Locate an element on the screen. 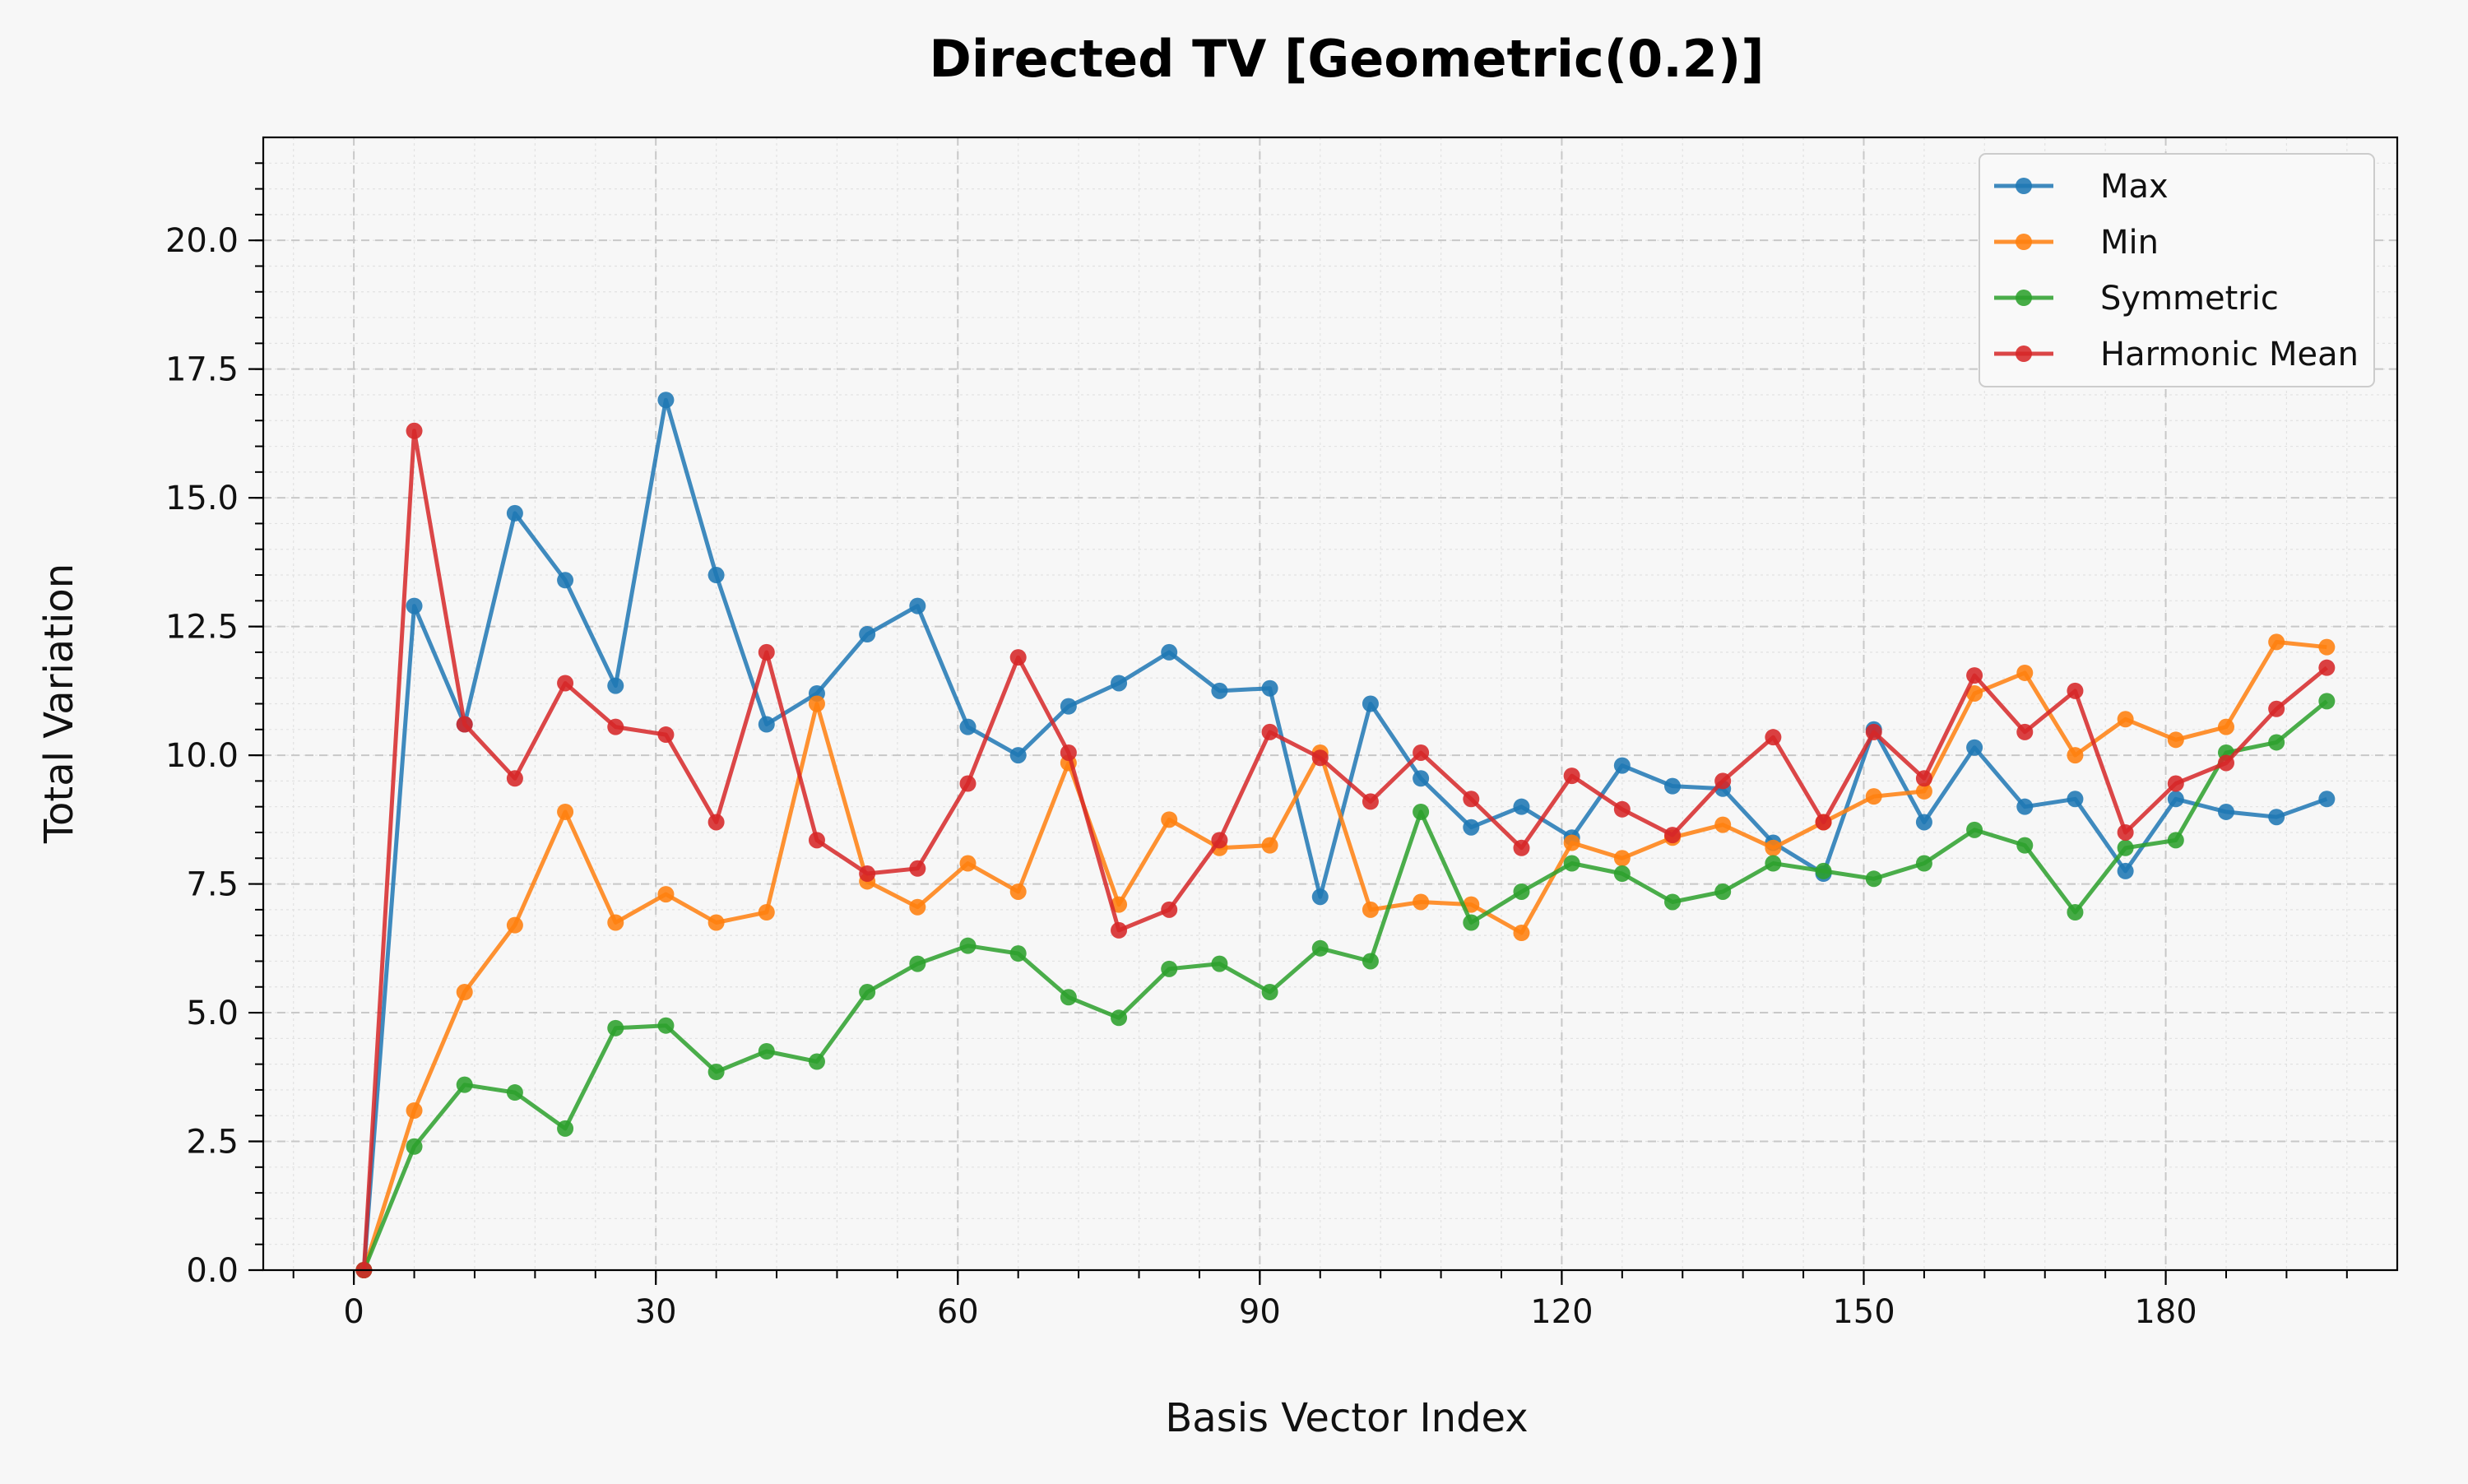 Image resolution: width=2468 pixels, height=1484 pixels. legend: Max Min Symmetric Harmonic Mean is located at coordinates (2177, 270).